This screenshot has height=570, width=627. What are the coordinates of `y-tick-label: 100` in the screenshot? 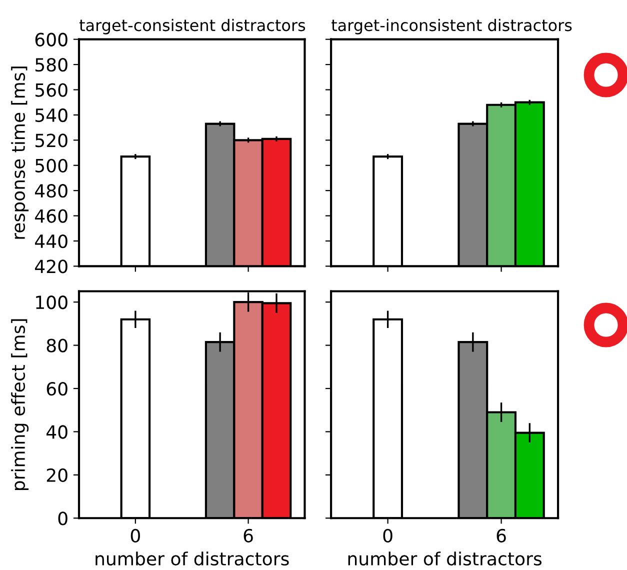 It's located at (52, 303).